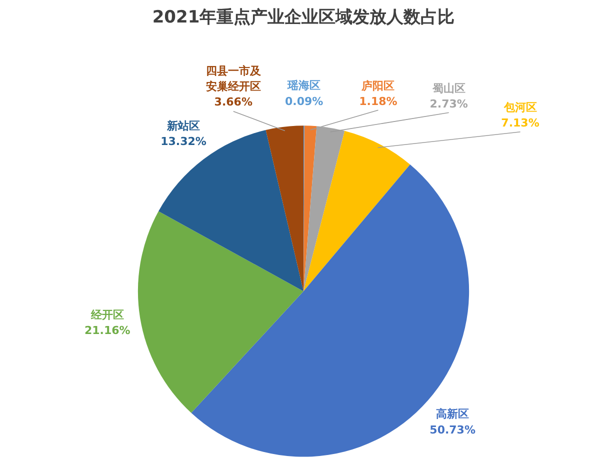 This screenshot has width=606, height=472. Describe the element at coordinates (453, 414) in the screenshot. I see `slice-label: 高新区` at that location.